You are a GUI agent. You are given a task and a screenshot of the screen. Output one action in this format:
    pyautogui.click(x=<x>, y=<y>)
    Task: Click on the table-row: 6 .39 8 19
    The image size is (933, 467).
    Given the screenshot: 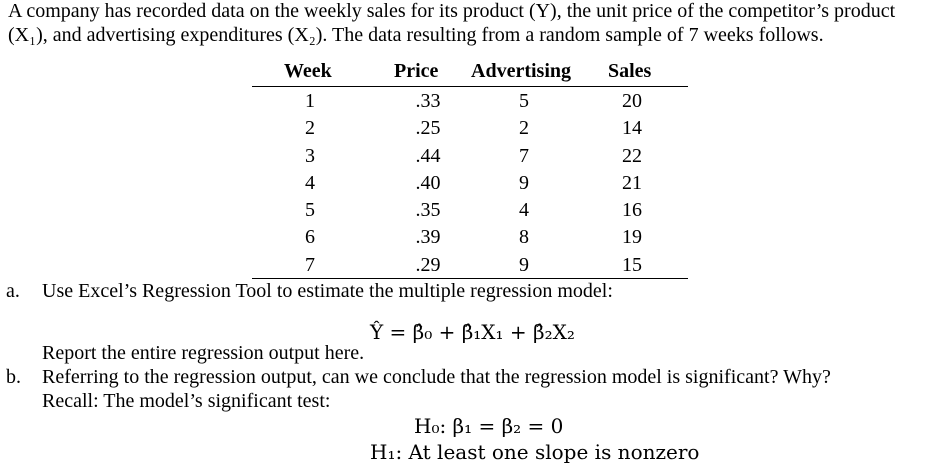 What is the action you would take?
    pyautogui.click(x=470, y=237)
    